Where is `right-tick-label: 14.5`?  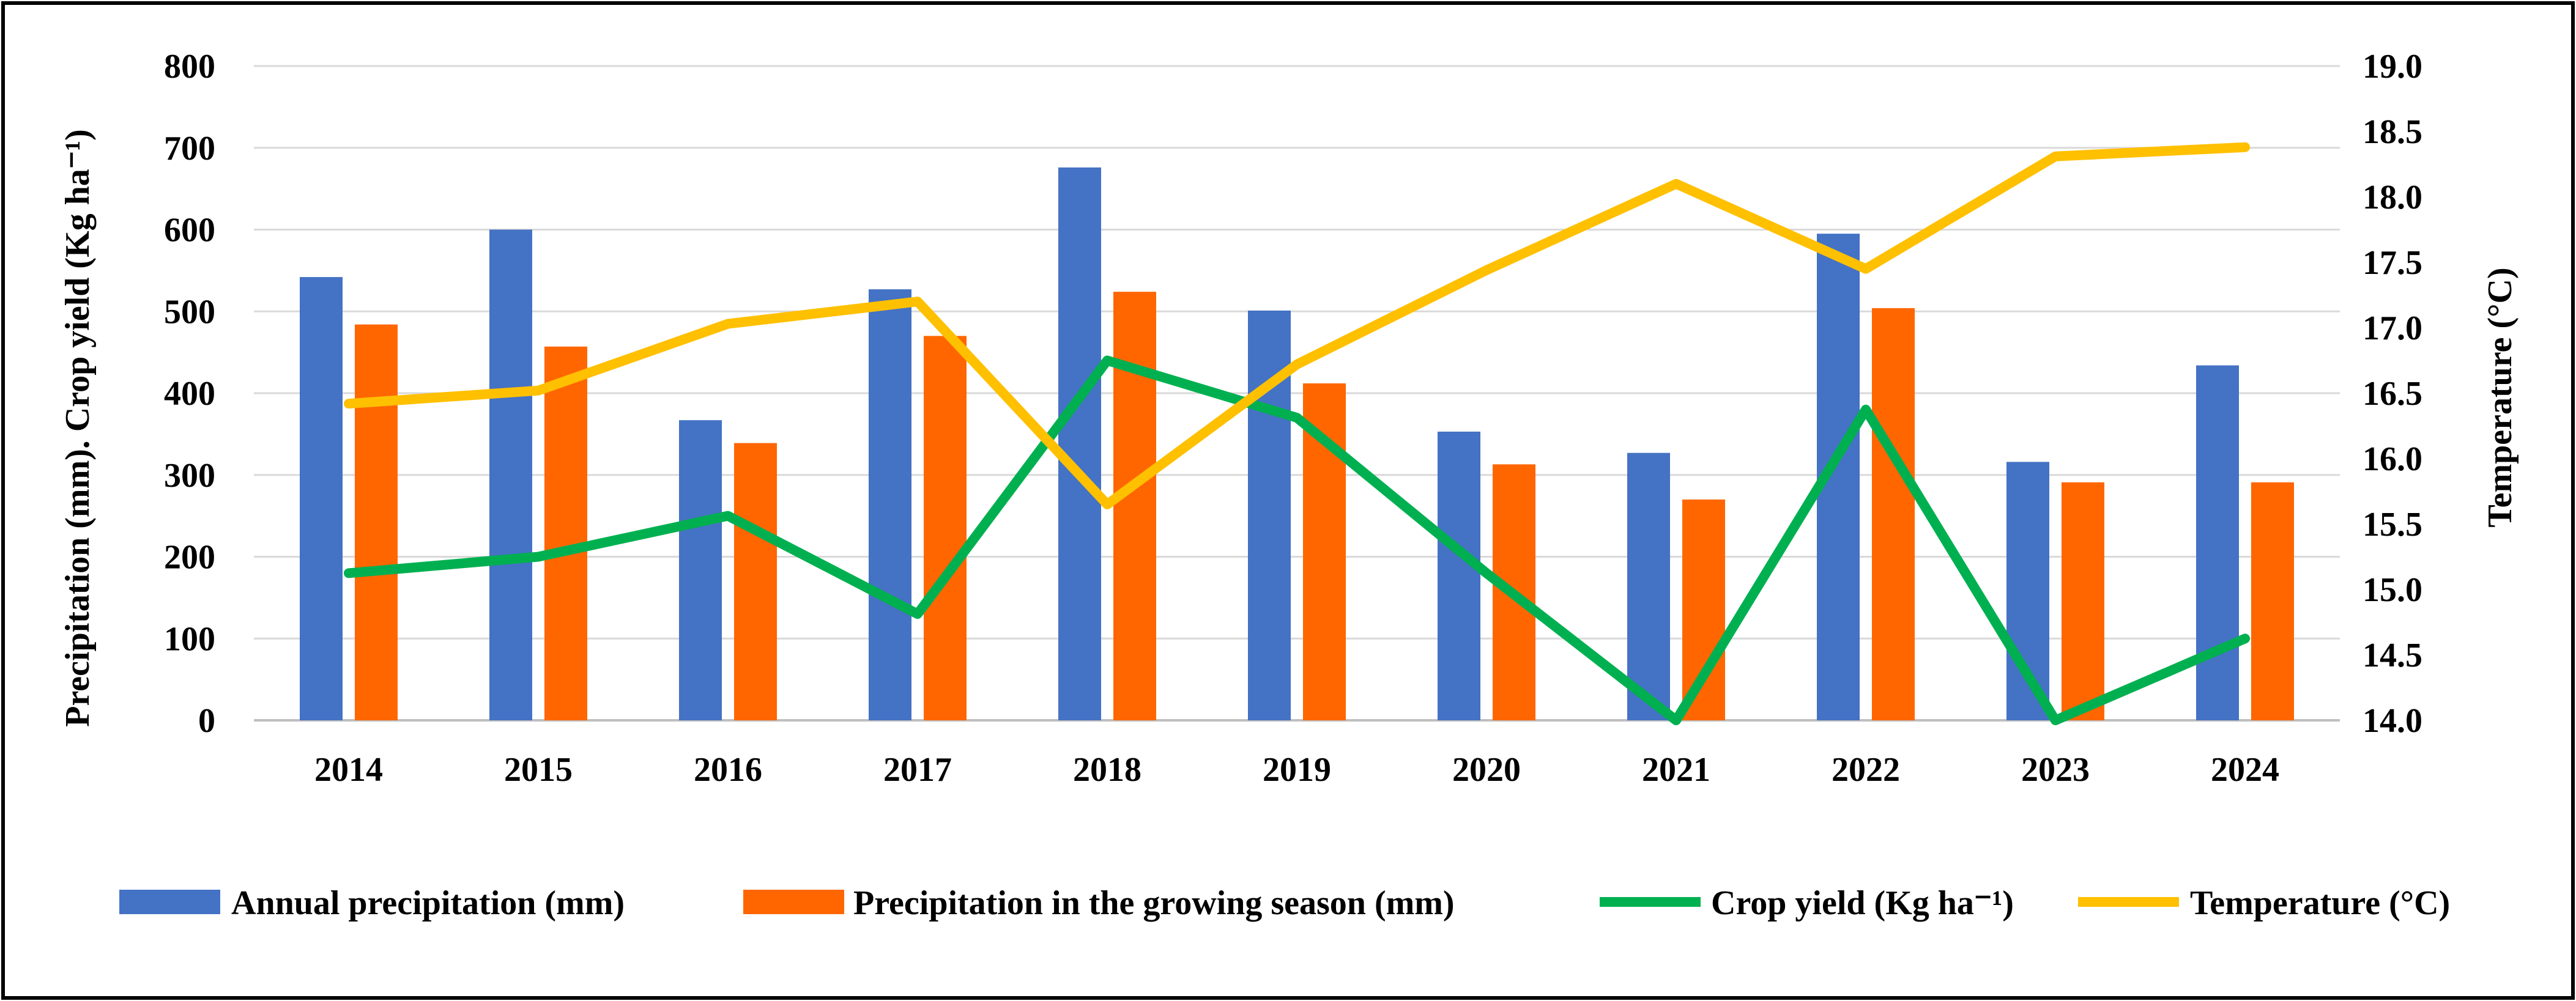
right-tick-label: 14.5 is located at coordinates (2392, 655).